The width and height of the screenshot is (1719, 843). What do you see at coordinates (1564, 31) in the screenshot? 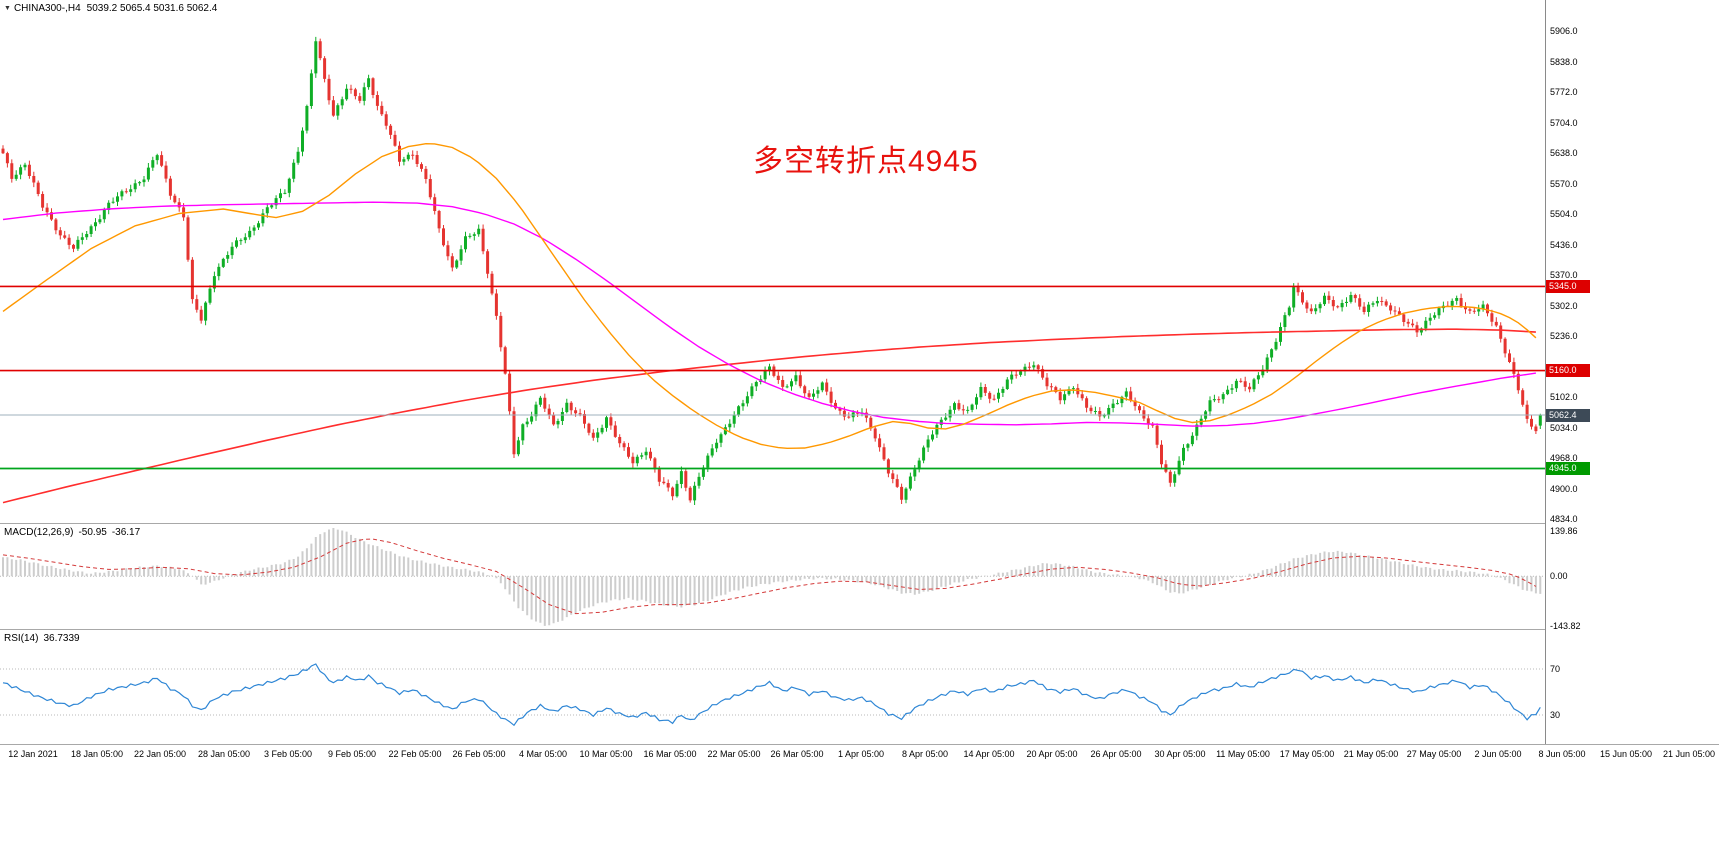
I see `price-tick-label: 5906.0` at bounding box center [1564, 31].